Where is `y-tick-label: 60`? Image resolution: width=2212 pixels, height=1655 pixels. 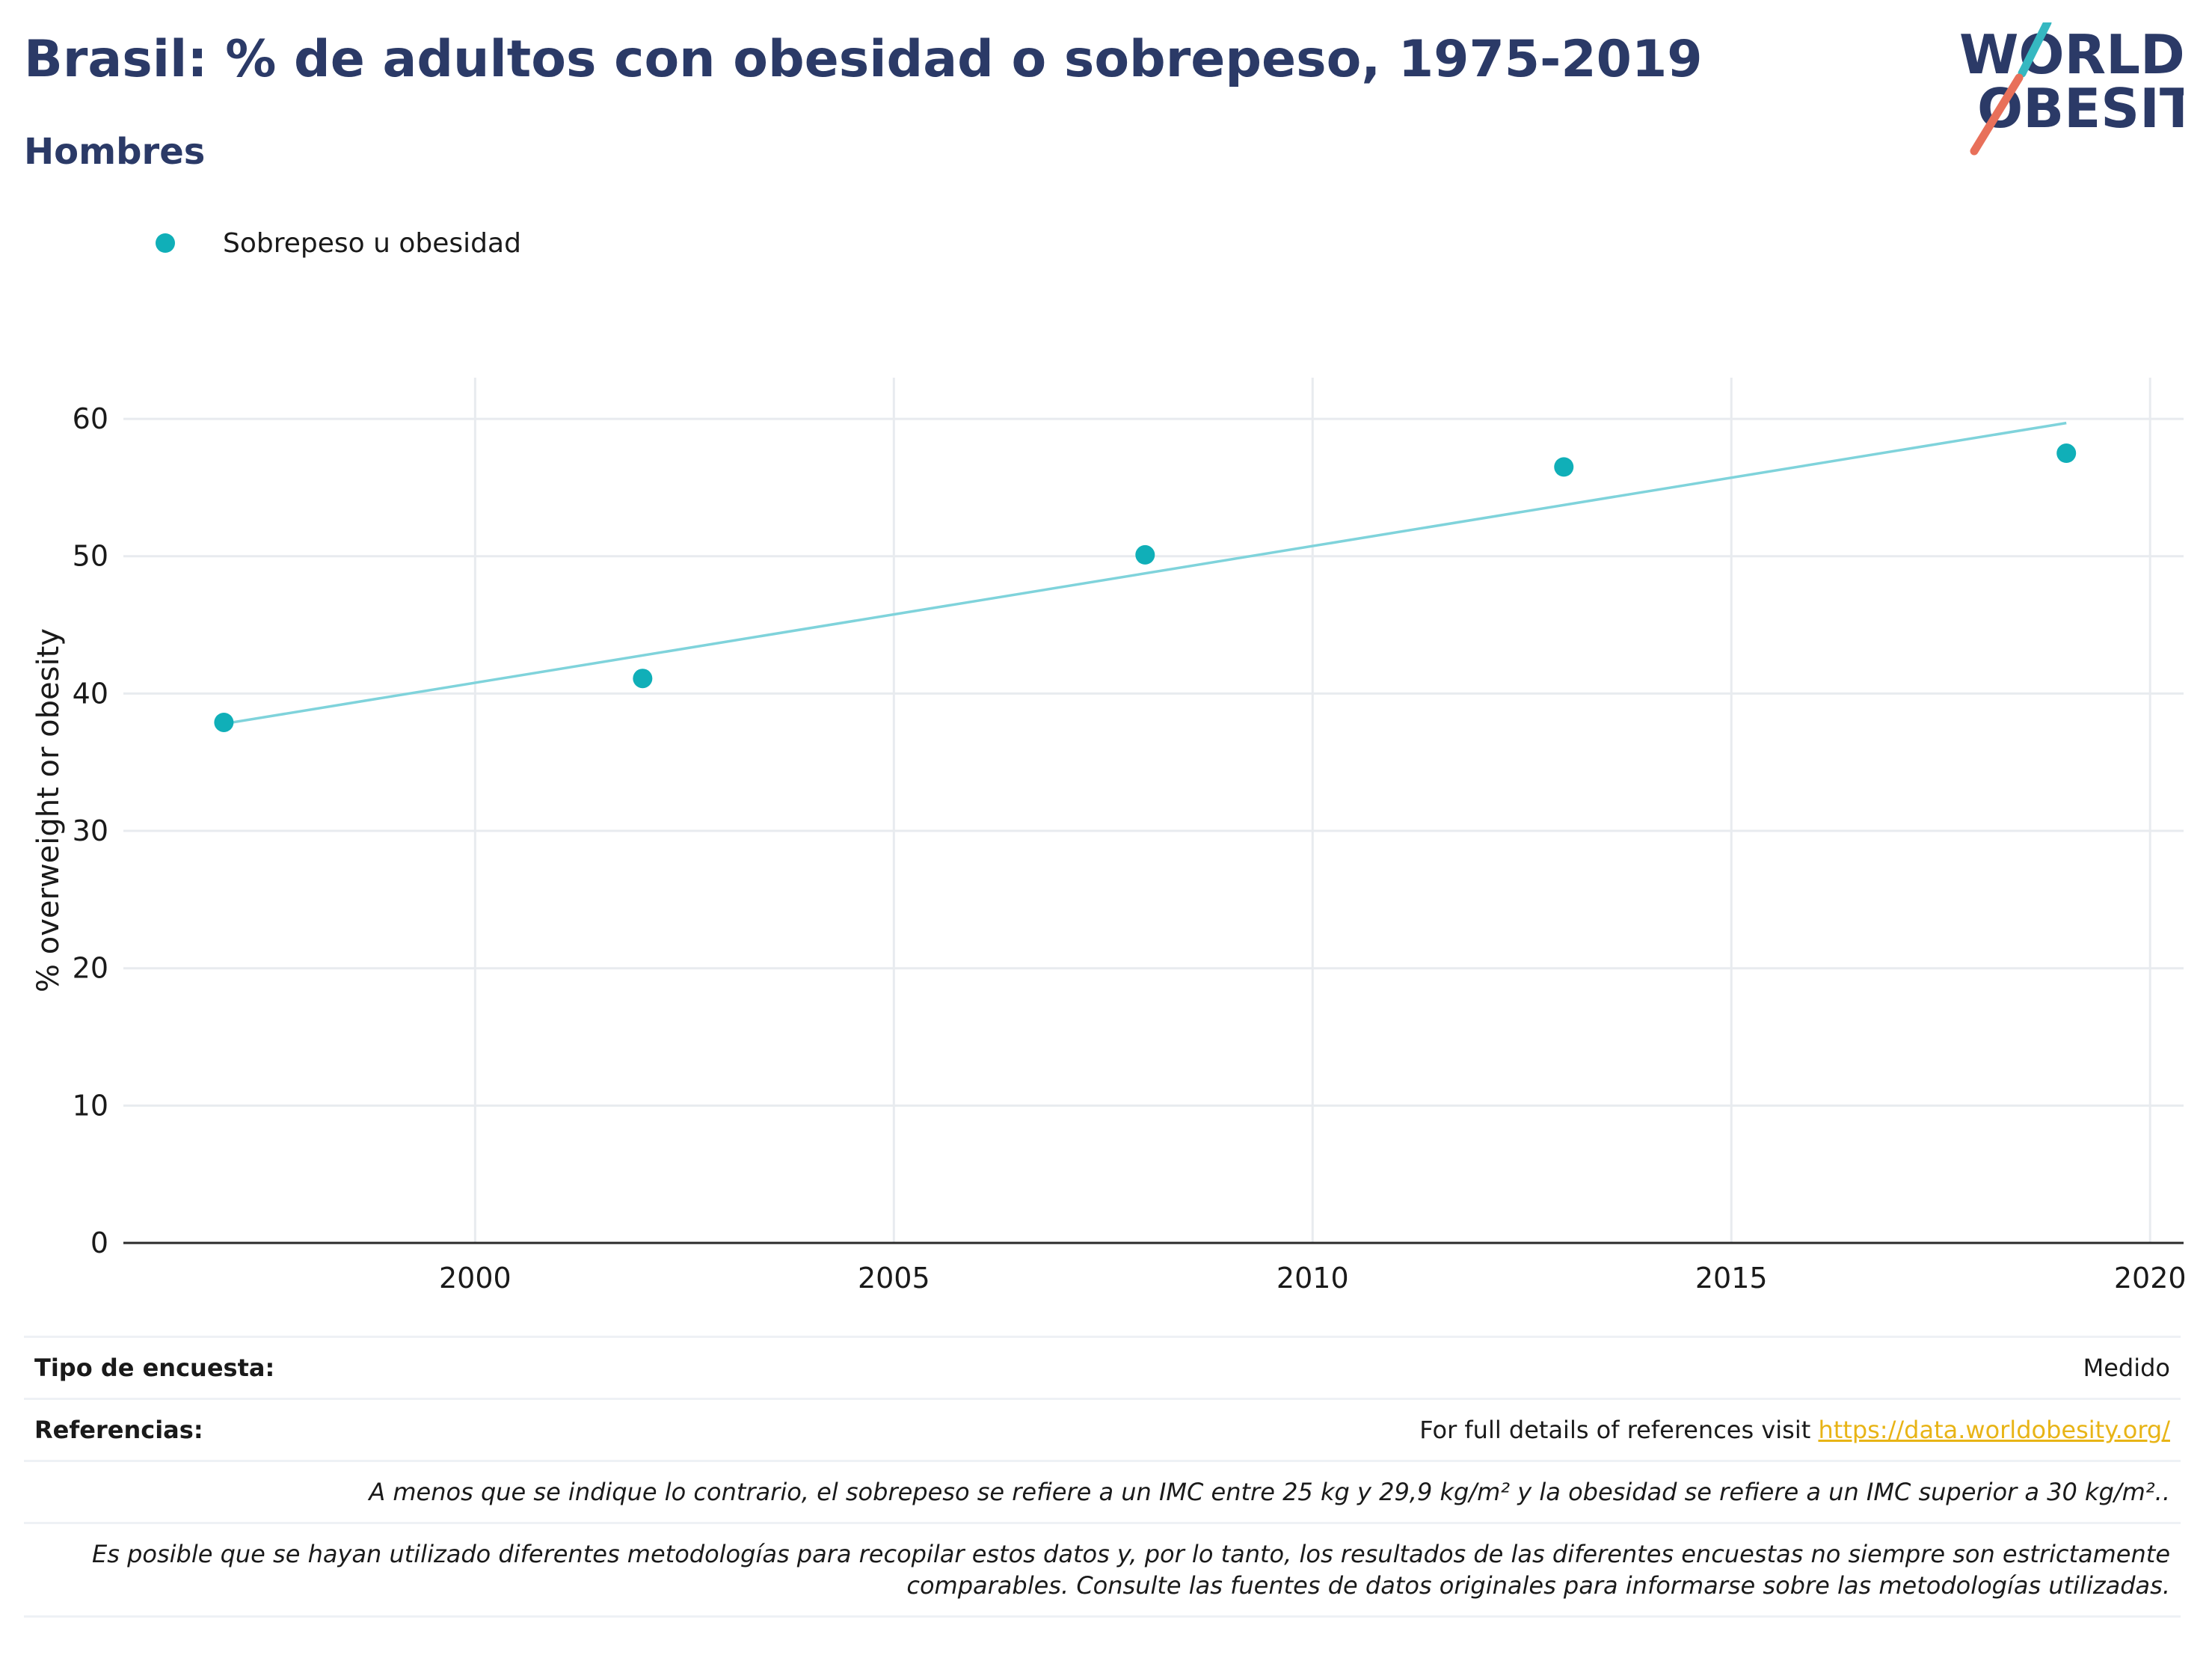
y-tick-label: 60 is located at coordinates (90, 418).